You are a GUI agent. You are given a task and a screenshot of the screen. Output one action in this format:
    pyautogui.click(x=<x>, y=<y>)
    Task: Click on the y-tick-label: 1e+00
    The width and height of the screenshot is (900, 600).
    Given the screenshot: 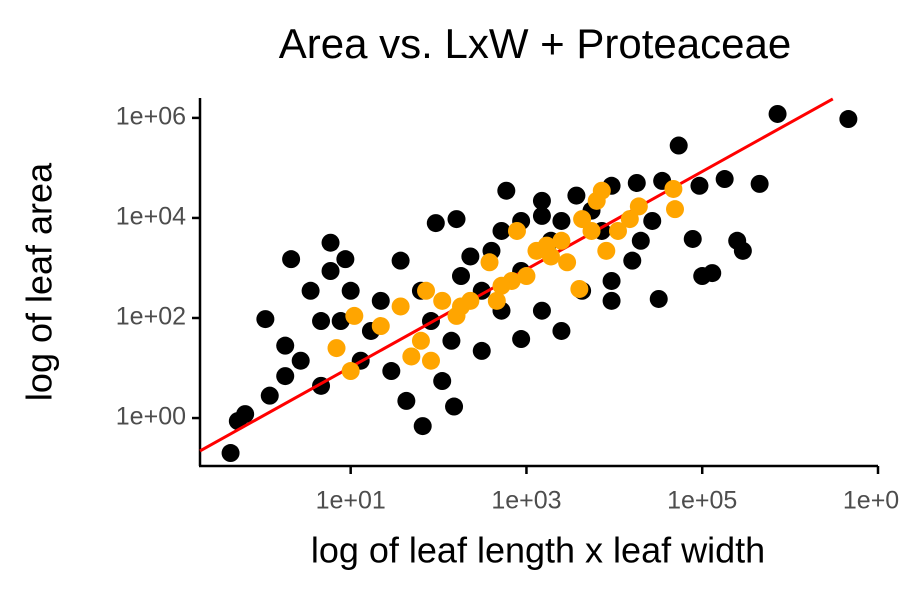 What is the action you would take?
    pyautogui.click(x=151, y=417)
    